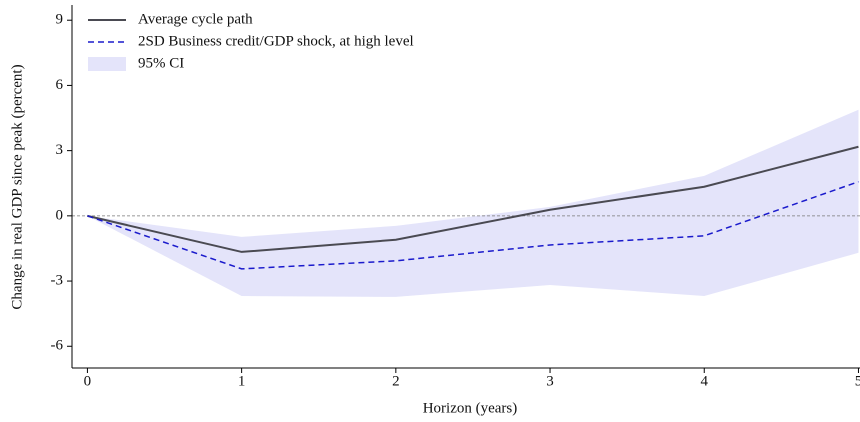  What do you see at coordinates (107, 64) in the screenshot?
I see `legend-swatch` at bounding box center [107, 64].